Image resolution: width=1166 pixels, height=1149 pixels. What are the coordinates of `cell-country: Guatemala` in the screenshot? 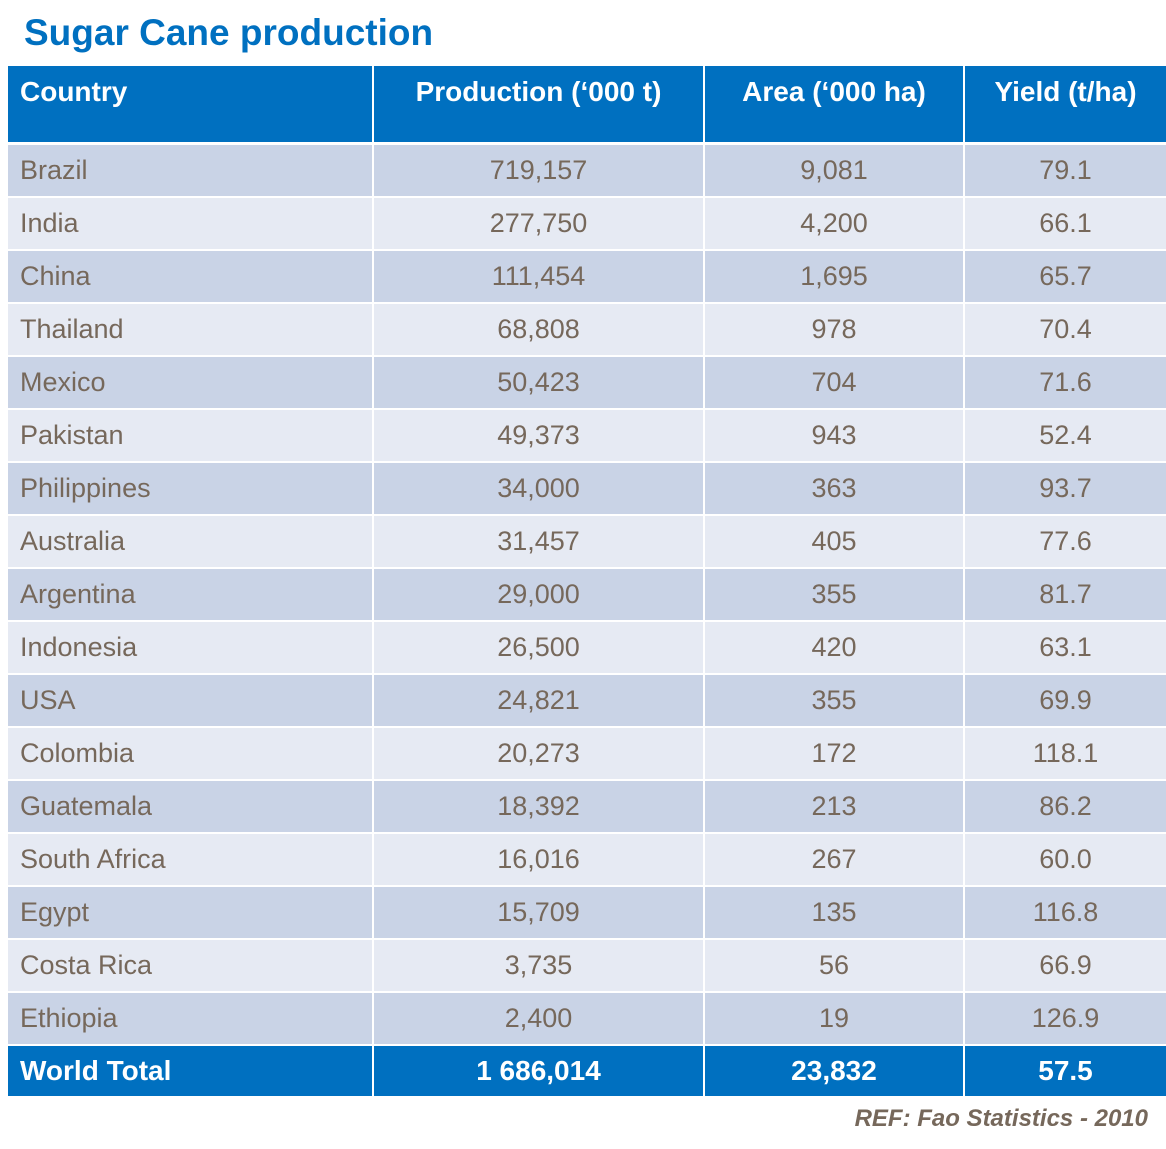 It's located at (191, 806).